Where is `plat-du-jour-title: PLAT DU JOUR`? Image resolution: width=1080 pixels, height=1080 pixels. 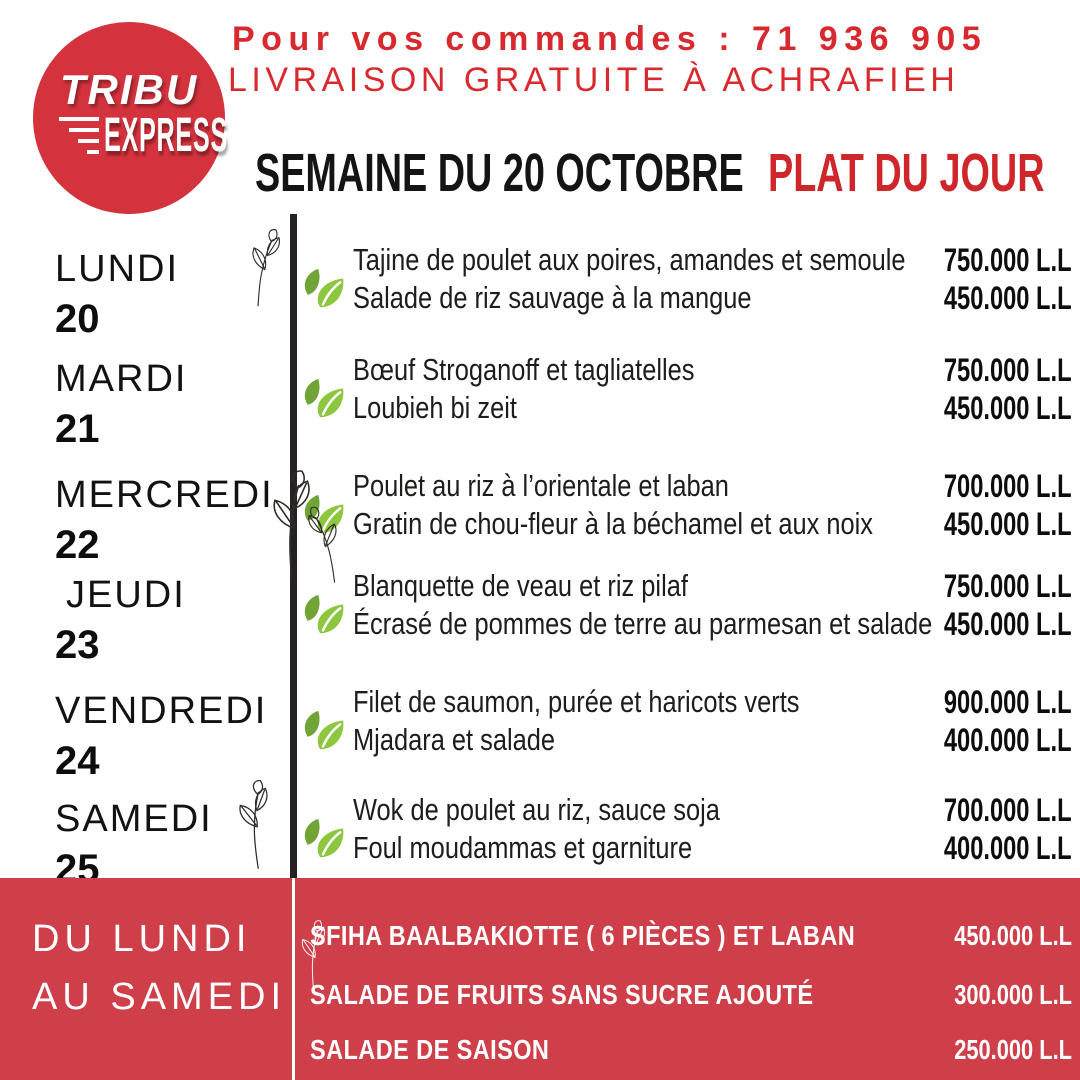
plat-du-jour-title: PLAT DU JOUR is located at coordinates (906, 173).